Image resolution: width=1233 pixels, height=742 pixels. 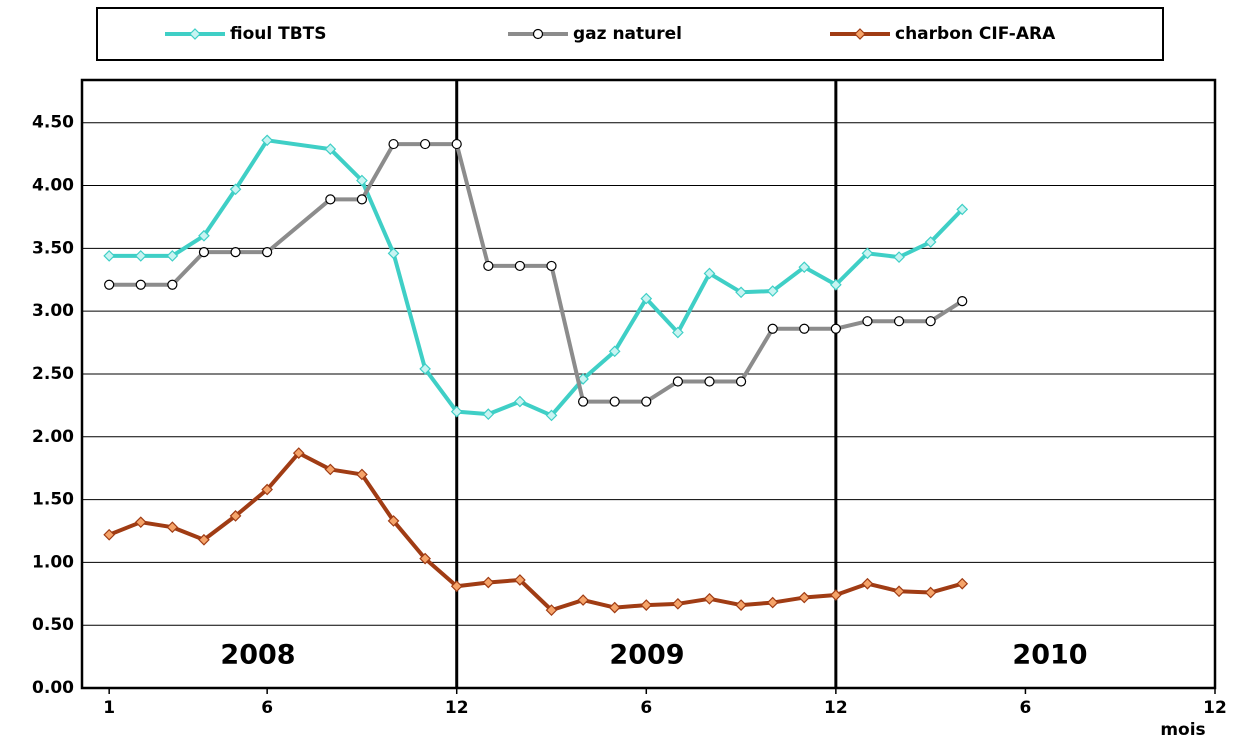 I want to click on x-tick-label: 1, so click(x=109, y=708).